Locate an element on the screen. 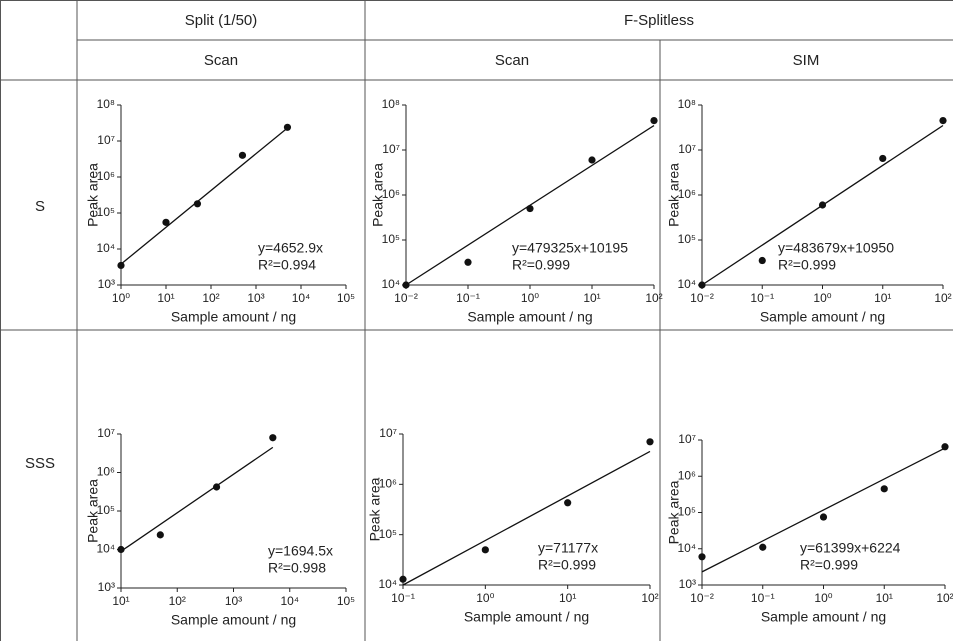 This screenshot has height=641, width=953. annotation: y=1694.5x is located at coordinates (300, 551).